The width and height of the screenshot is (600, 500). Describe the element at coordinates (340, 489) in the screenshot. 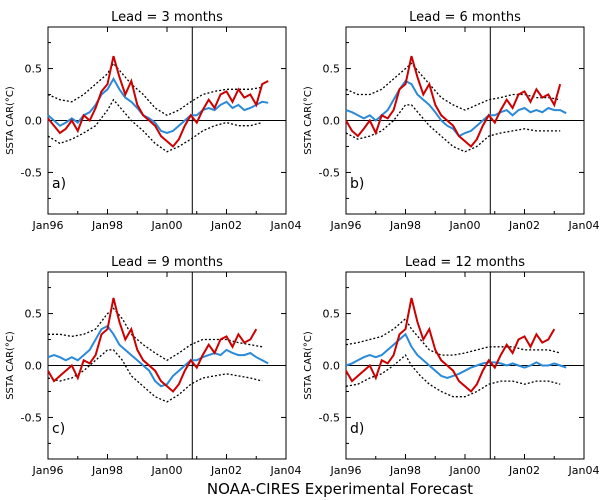

I see `figure-caption: NOAA-CIRES Experimental Forecast` at that location.